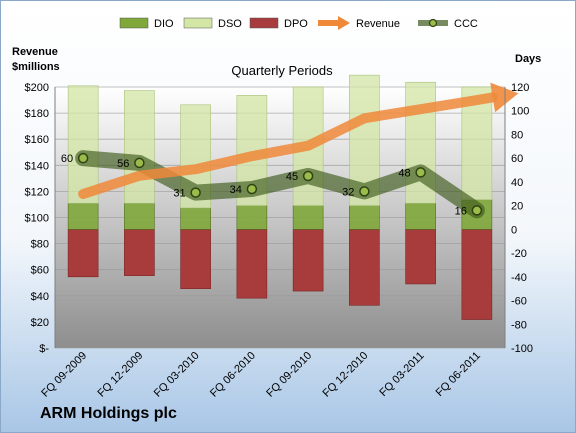 The image size is (576, 433). What do you see at coordinates (520, 112) in the screenshot?
I see `right-tick-label: 100` at bounding box center [520, 112].